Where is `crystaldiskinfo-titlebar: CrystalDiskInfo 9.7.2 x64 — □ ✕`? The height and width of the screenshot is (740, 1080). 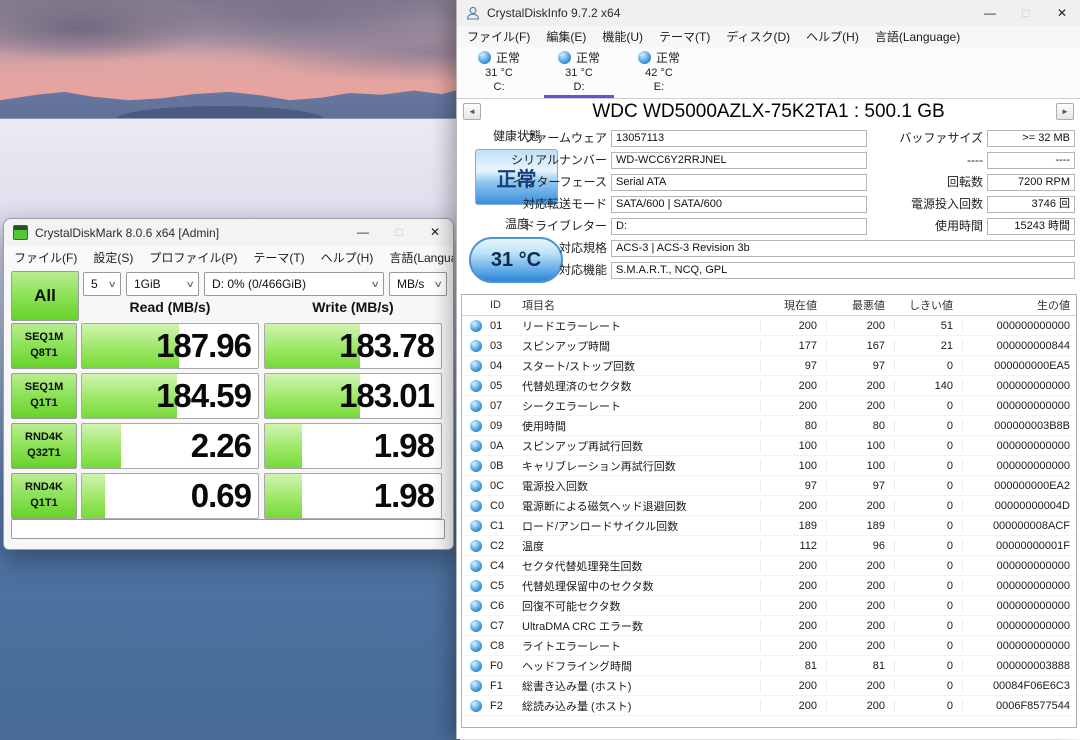
crystaldiskinfo-titlebar: CrystalDiskInfo 9.7.2 x64 — □ ✕ is located at coordinates (768, 13).